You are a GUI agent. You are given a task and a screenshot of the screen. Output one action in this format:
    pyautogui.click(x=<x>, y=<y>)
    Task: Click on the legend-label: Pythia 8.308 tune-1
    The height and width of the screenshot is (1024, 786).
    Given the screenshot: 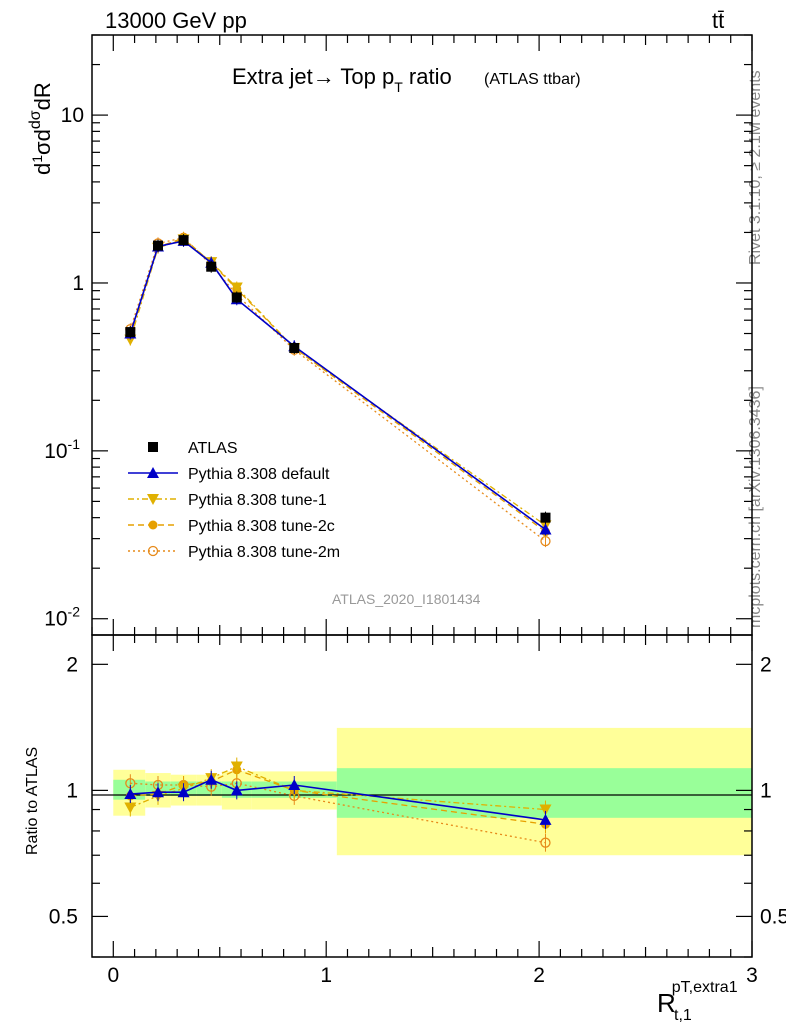 What is the action you would take?
    pyautogui.click(x=257, y=500)
    